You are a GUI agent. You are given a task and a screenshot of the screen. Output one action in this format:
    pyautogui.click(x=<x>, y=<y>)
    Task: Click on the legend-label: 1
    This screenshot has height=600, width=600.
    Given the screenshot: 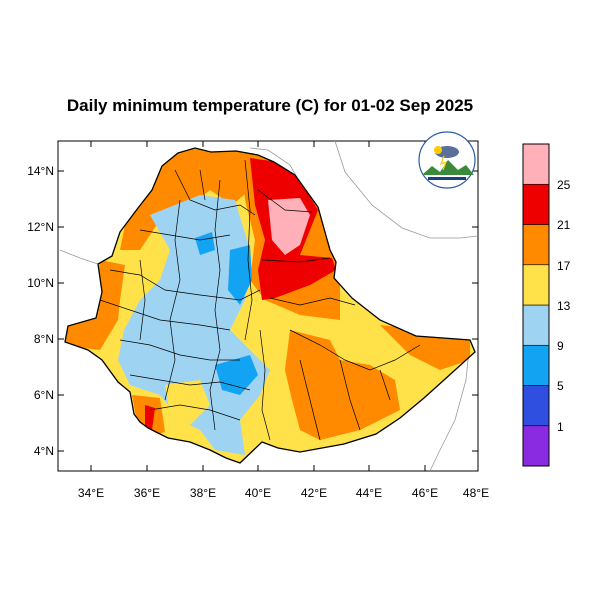 What is the action you would take?
    pyautogui.click(x=560, y=427)
    